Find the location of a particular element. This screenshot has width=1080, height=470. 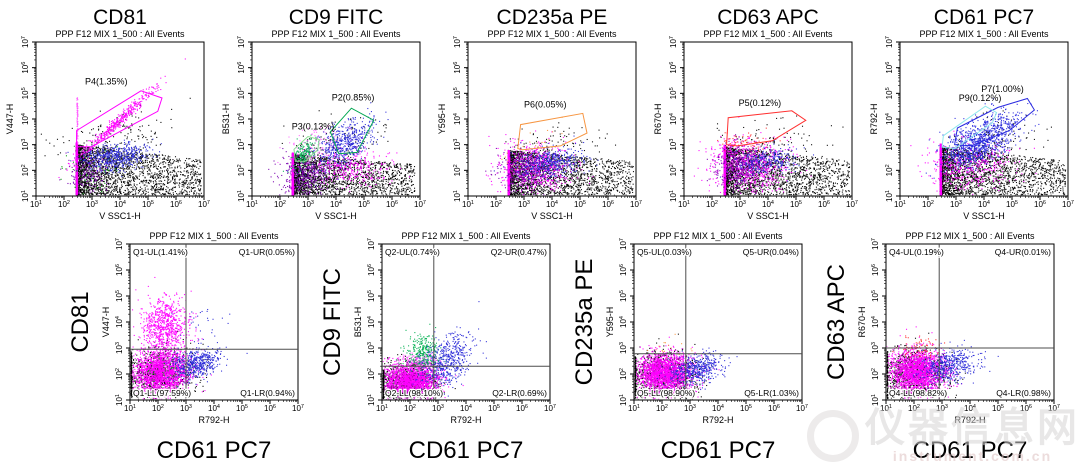

quad-label-ul: Q4-UL(0.19%) is located at coordinates (916, 252).